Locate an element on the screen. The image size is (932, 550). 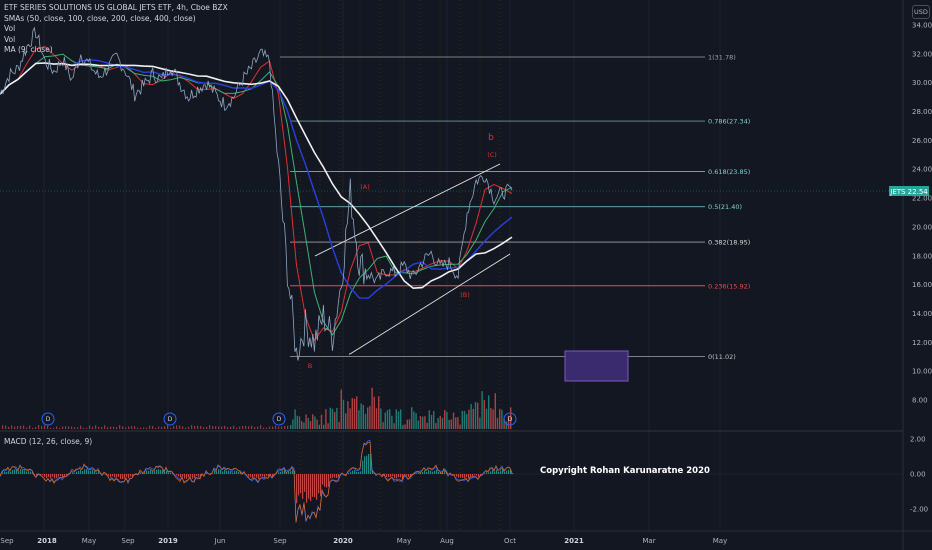
wave-label: (B) is located at coordinates (465, 295).